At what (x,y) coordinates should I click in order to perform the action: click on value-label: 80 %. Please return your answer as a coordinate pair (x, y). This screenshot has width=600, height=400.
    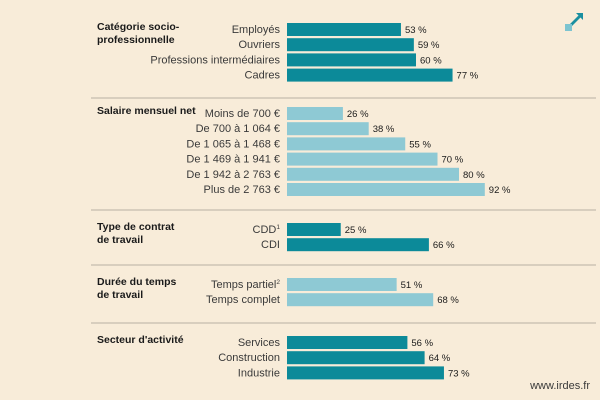
    Looking at the image, I should click on (474, 175).